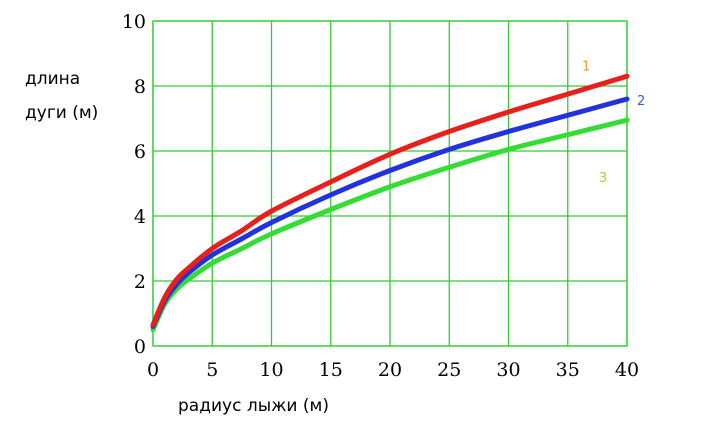  I want to click on series-labels: 1 2 3, so click(613, 122).